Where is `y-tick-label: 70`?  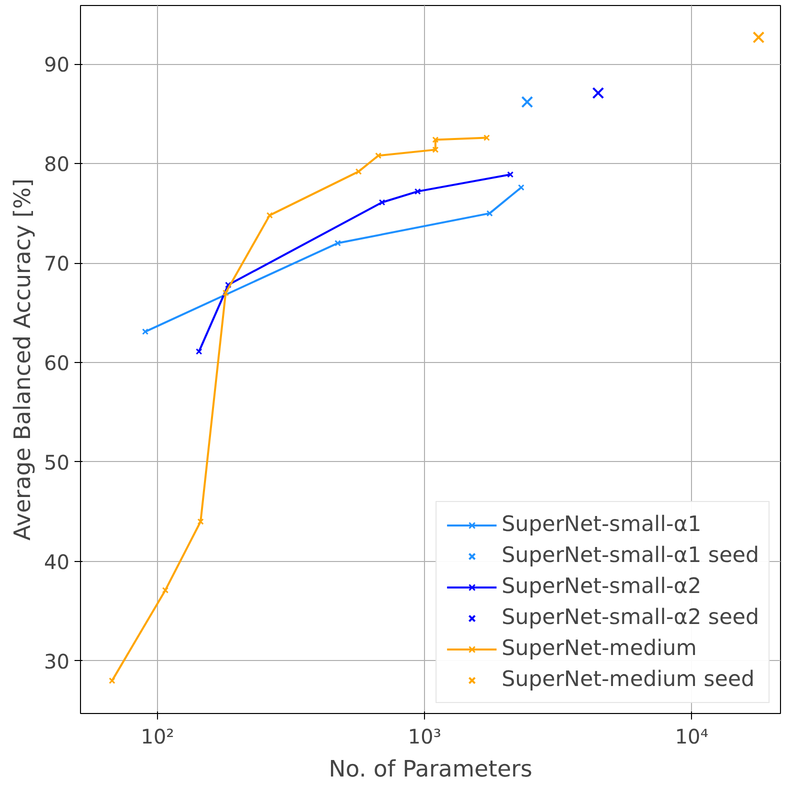 y-tick-label: 70 is located at coordinates (57, 264).